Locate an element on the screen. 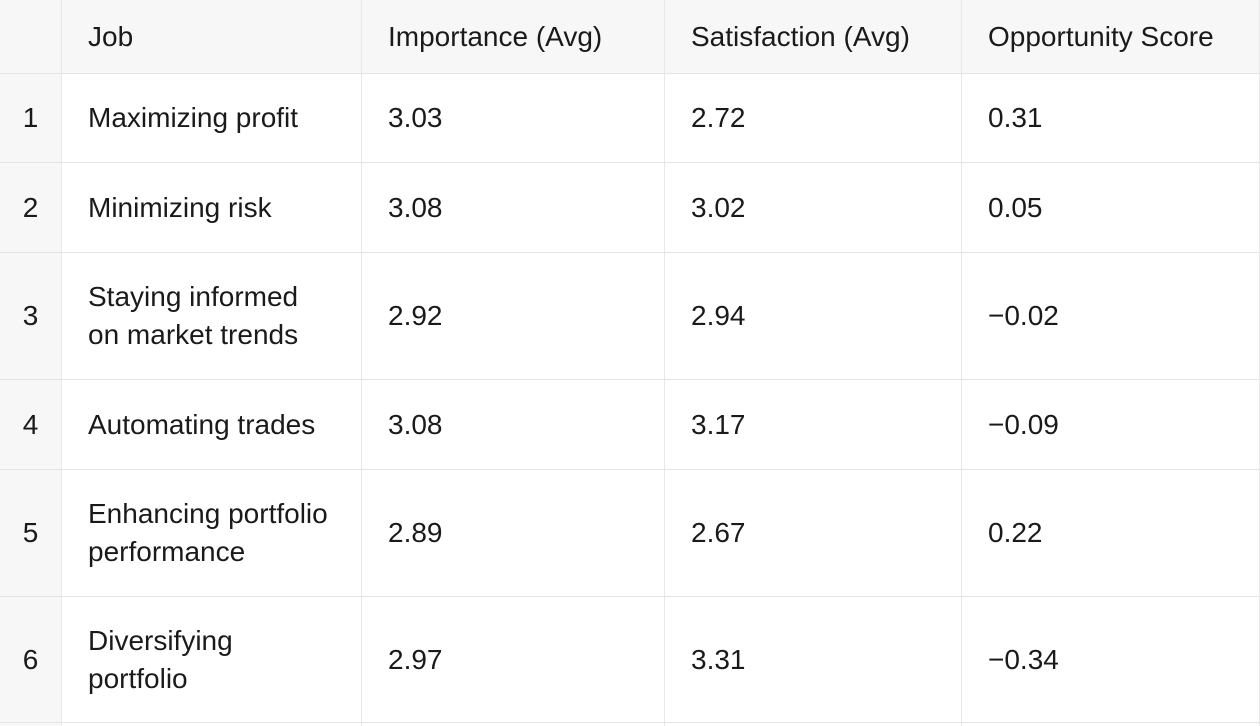  satisfaction-value: 2.72 is located at coordinates (718, 117).